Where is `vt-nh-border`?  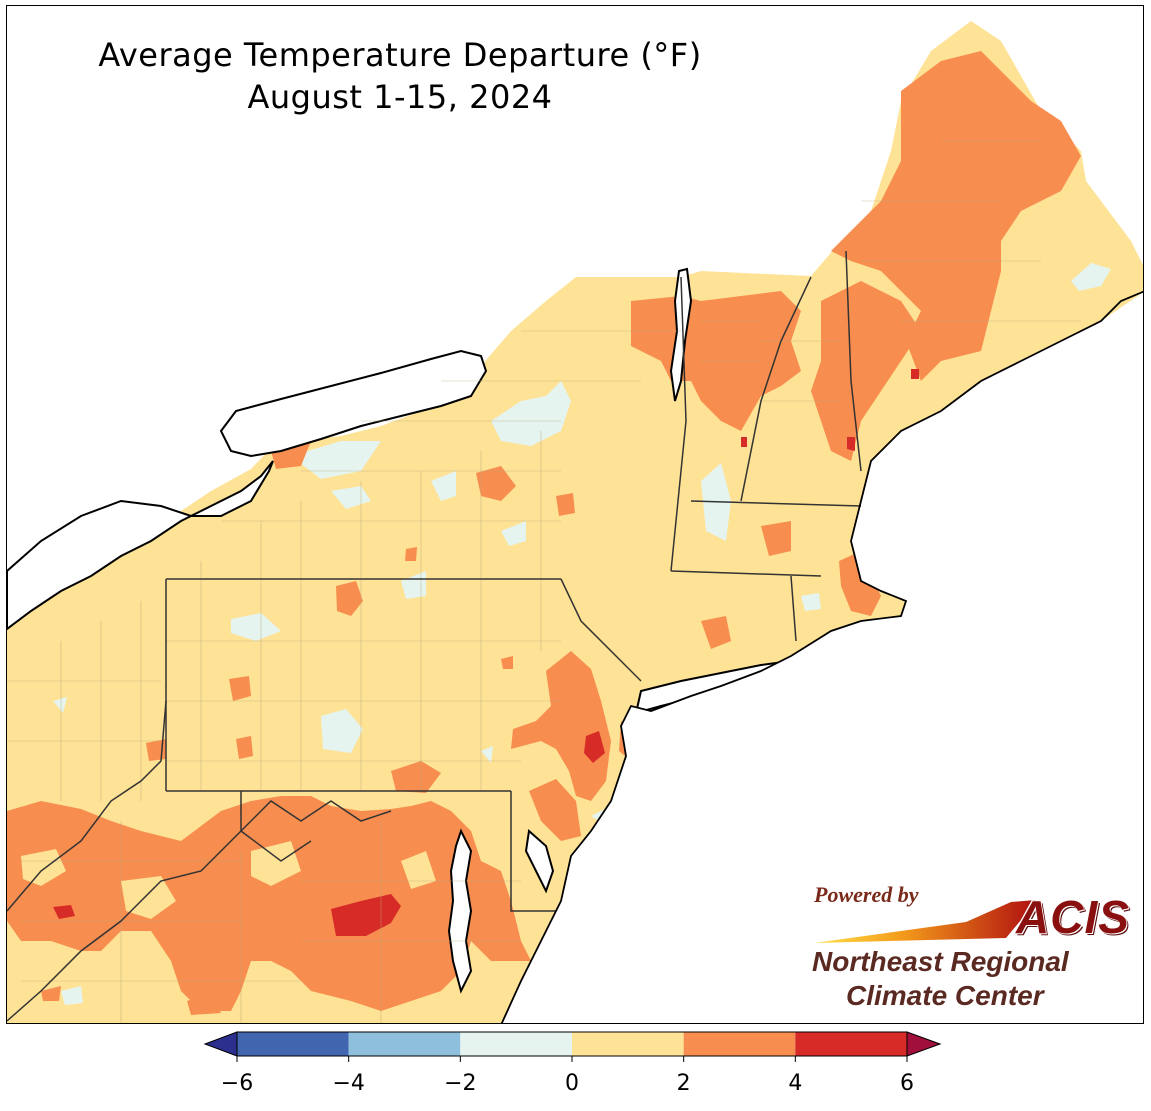
vt-nh-border is located at coordinates (776, 389).